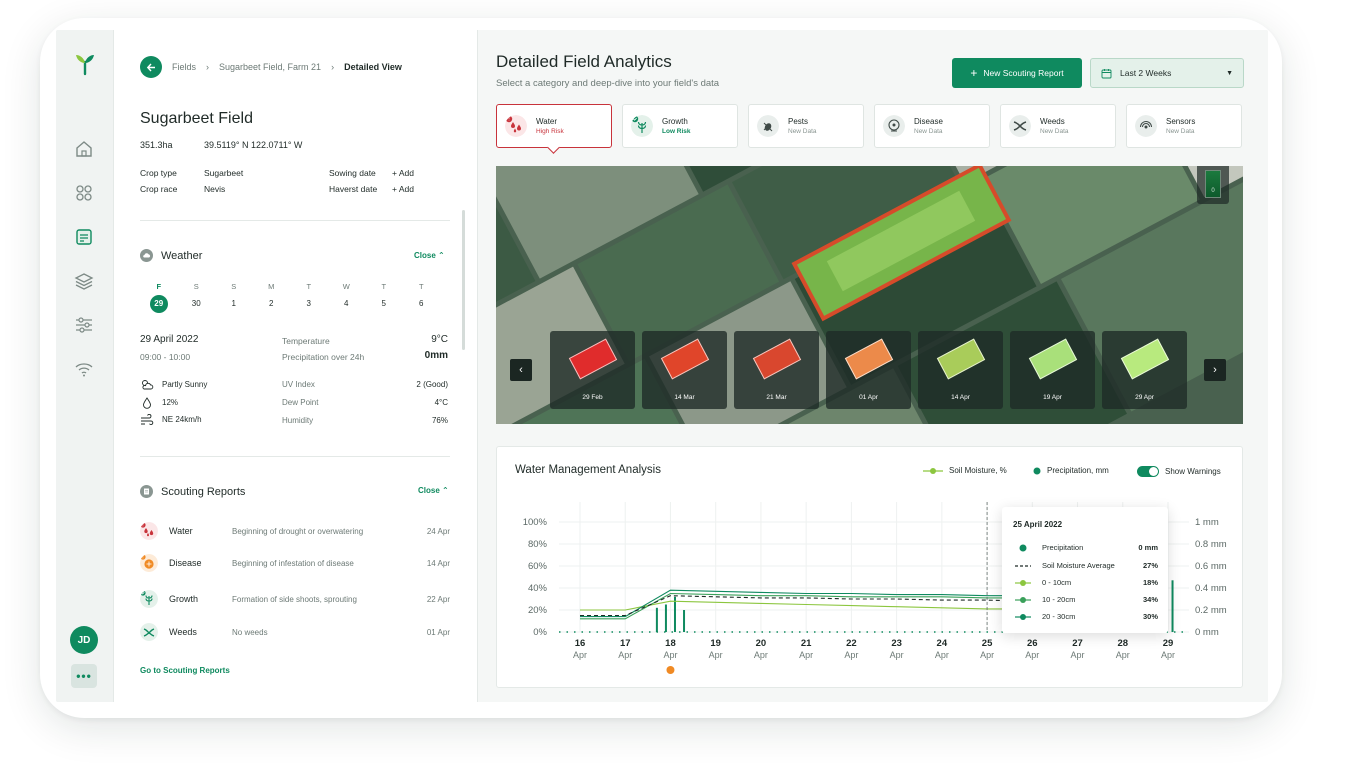 This screenshot has height=764, width=1352. What do you see at coordinates (932, 126) in the screenshot?
I see `tab-disease: Disease New Data` at bounding box center [932, 126].